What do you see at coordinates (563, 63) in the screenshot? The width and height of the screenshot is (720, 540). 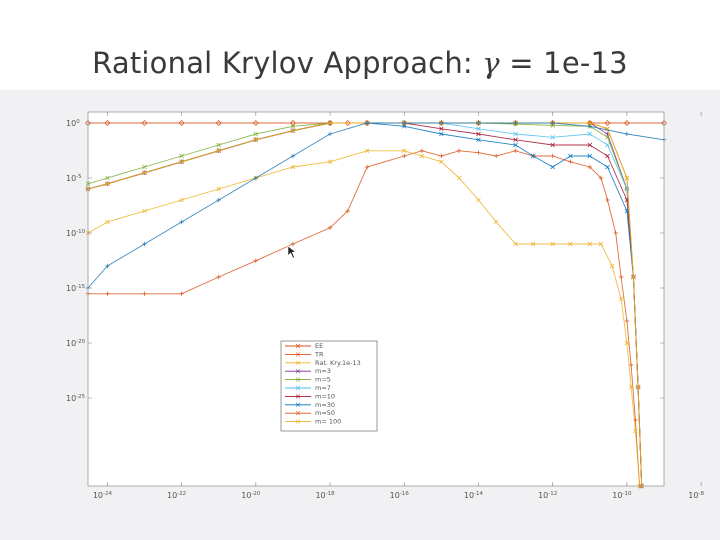 I see `slide-title-value: = 1e-13` at bounding box center [563, 63].